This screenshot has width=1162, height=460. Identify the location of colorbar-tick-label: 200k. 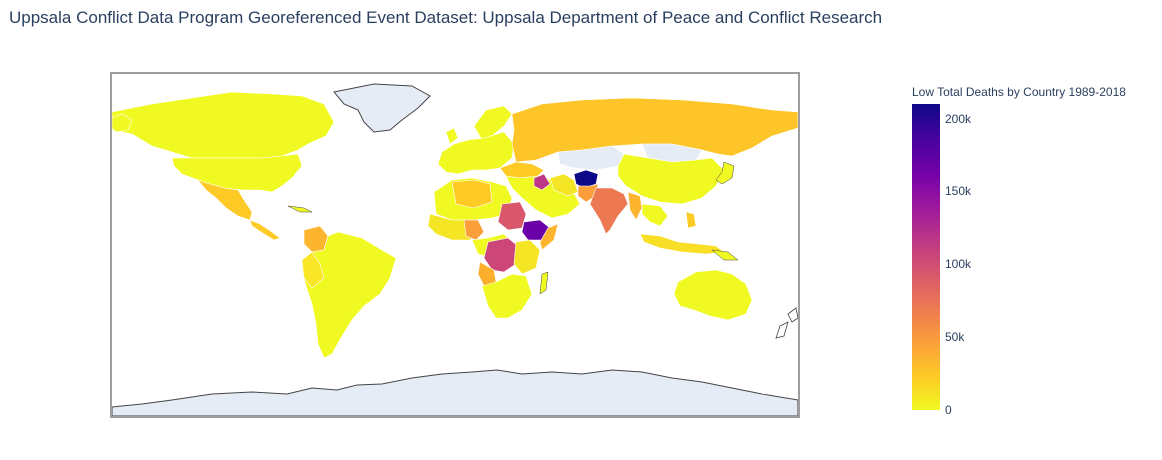
(958, 118).